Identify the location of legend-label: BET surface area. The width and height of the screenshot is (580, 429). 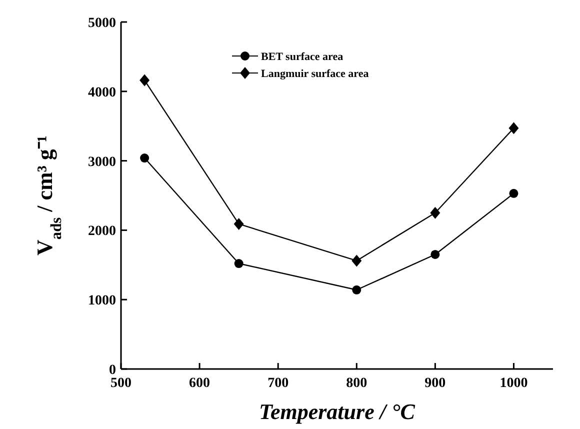
(302, 57).